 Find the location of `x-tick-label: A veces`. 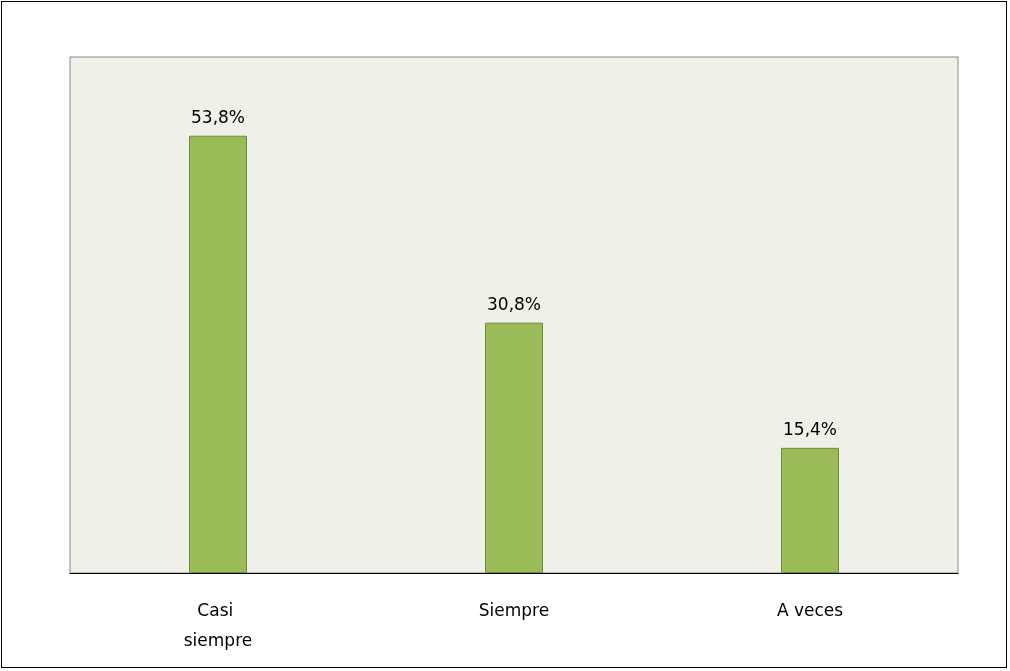

x-tick-label: A veces is located at coordinates (810, 610).